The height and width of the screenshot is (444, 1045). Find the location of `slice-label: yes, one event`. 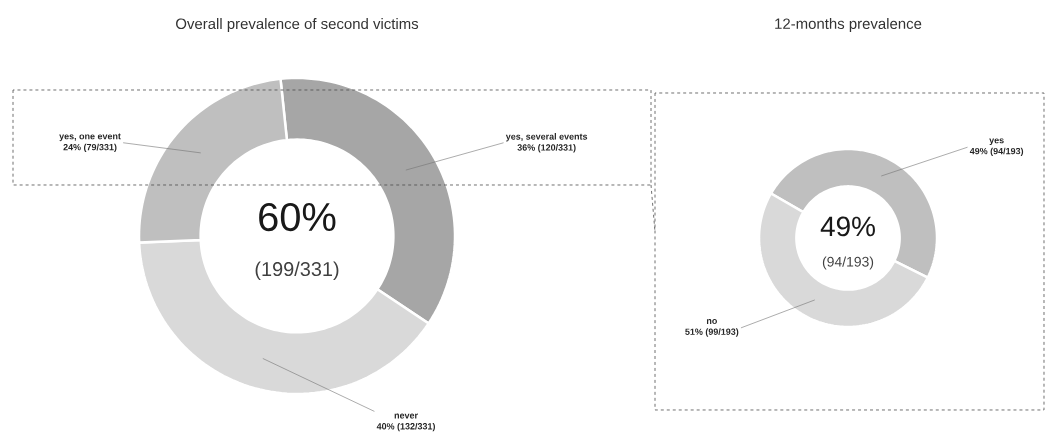

slice-label: yes, one event is located at coordinates (90, 137).